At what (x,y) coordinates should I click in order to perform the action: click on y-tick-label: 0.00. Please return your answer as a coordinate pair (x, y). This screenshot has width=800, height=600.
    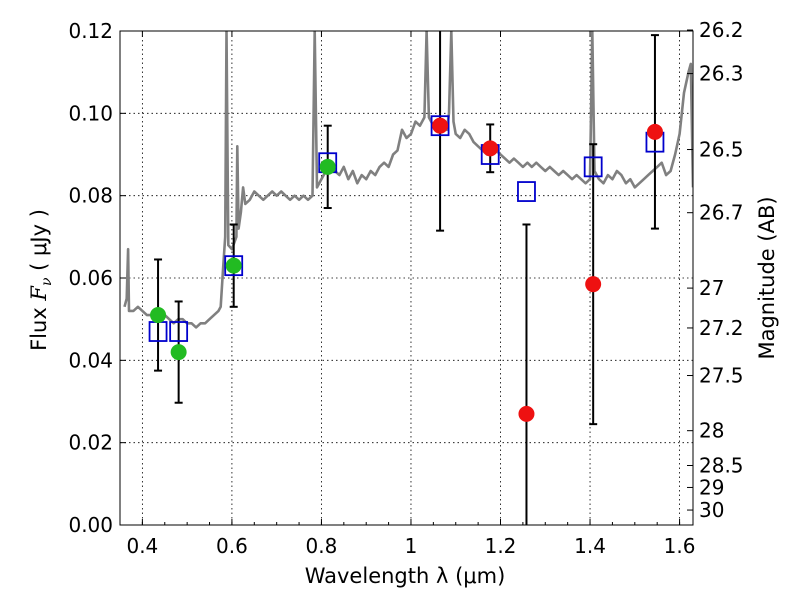
    Looking at the image, I should click on (90, 525).